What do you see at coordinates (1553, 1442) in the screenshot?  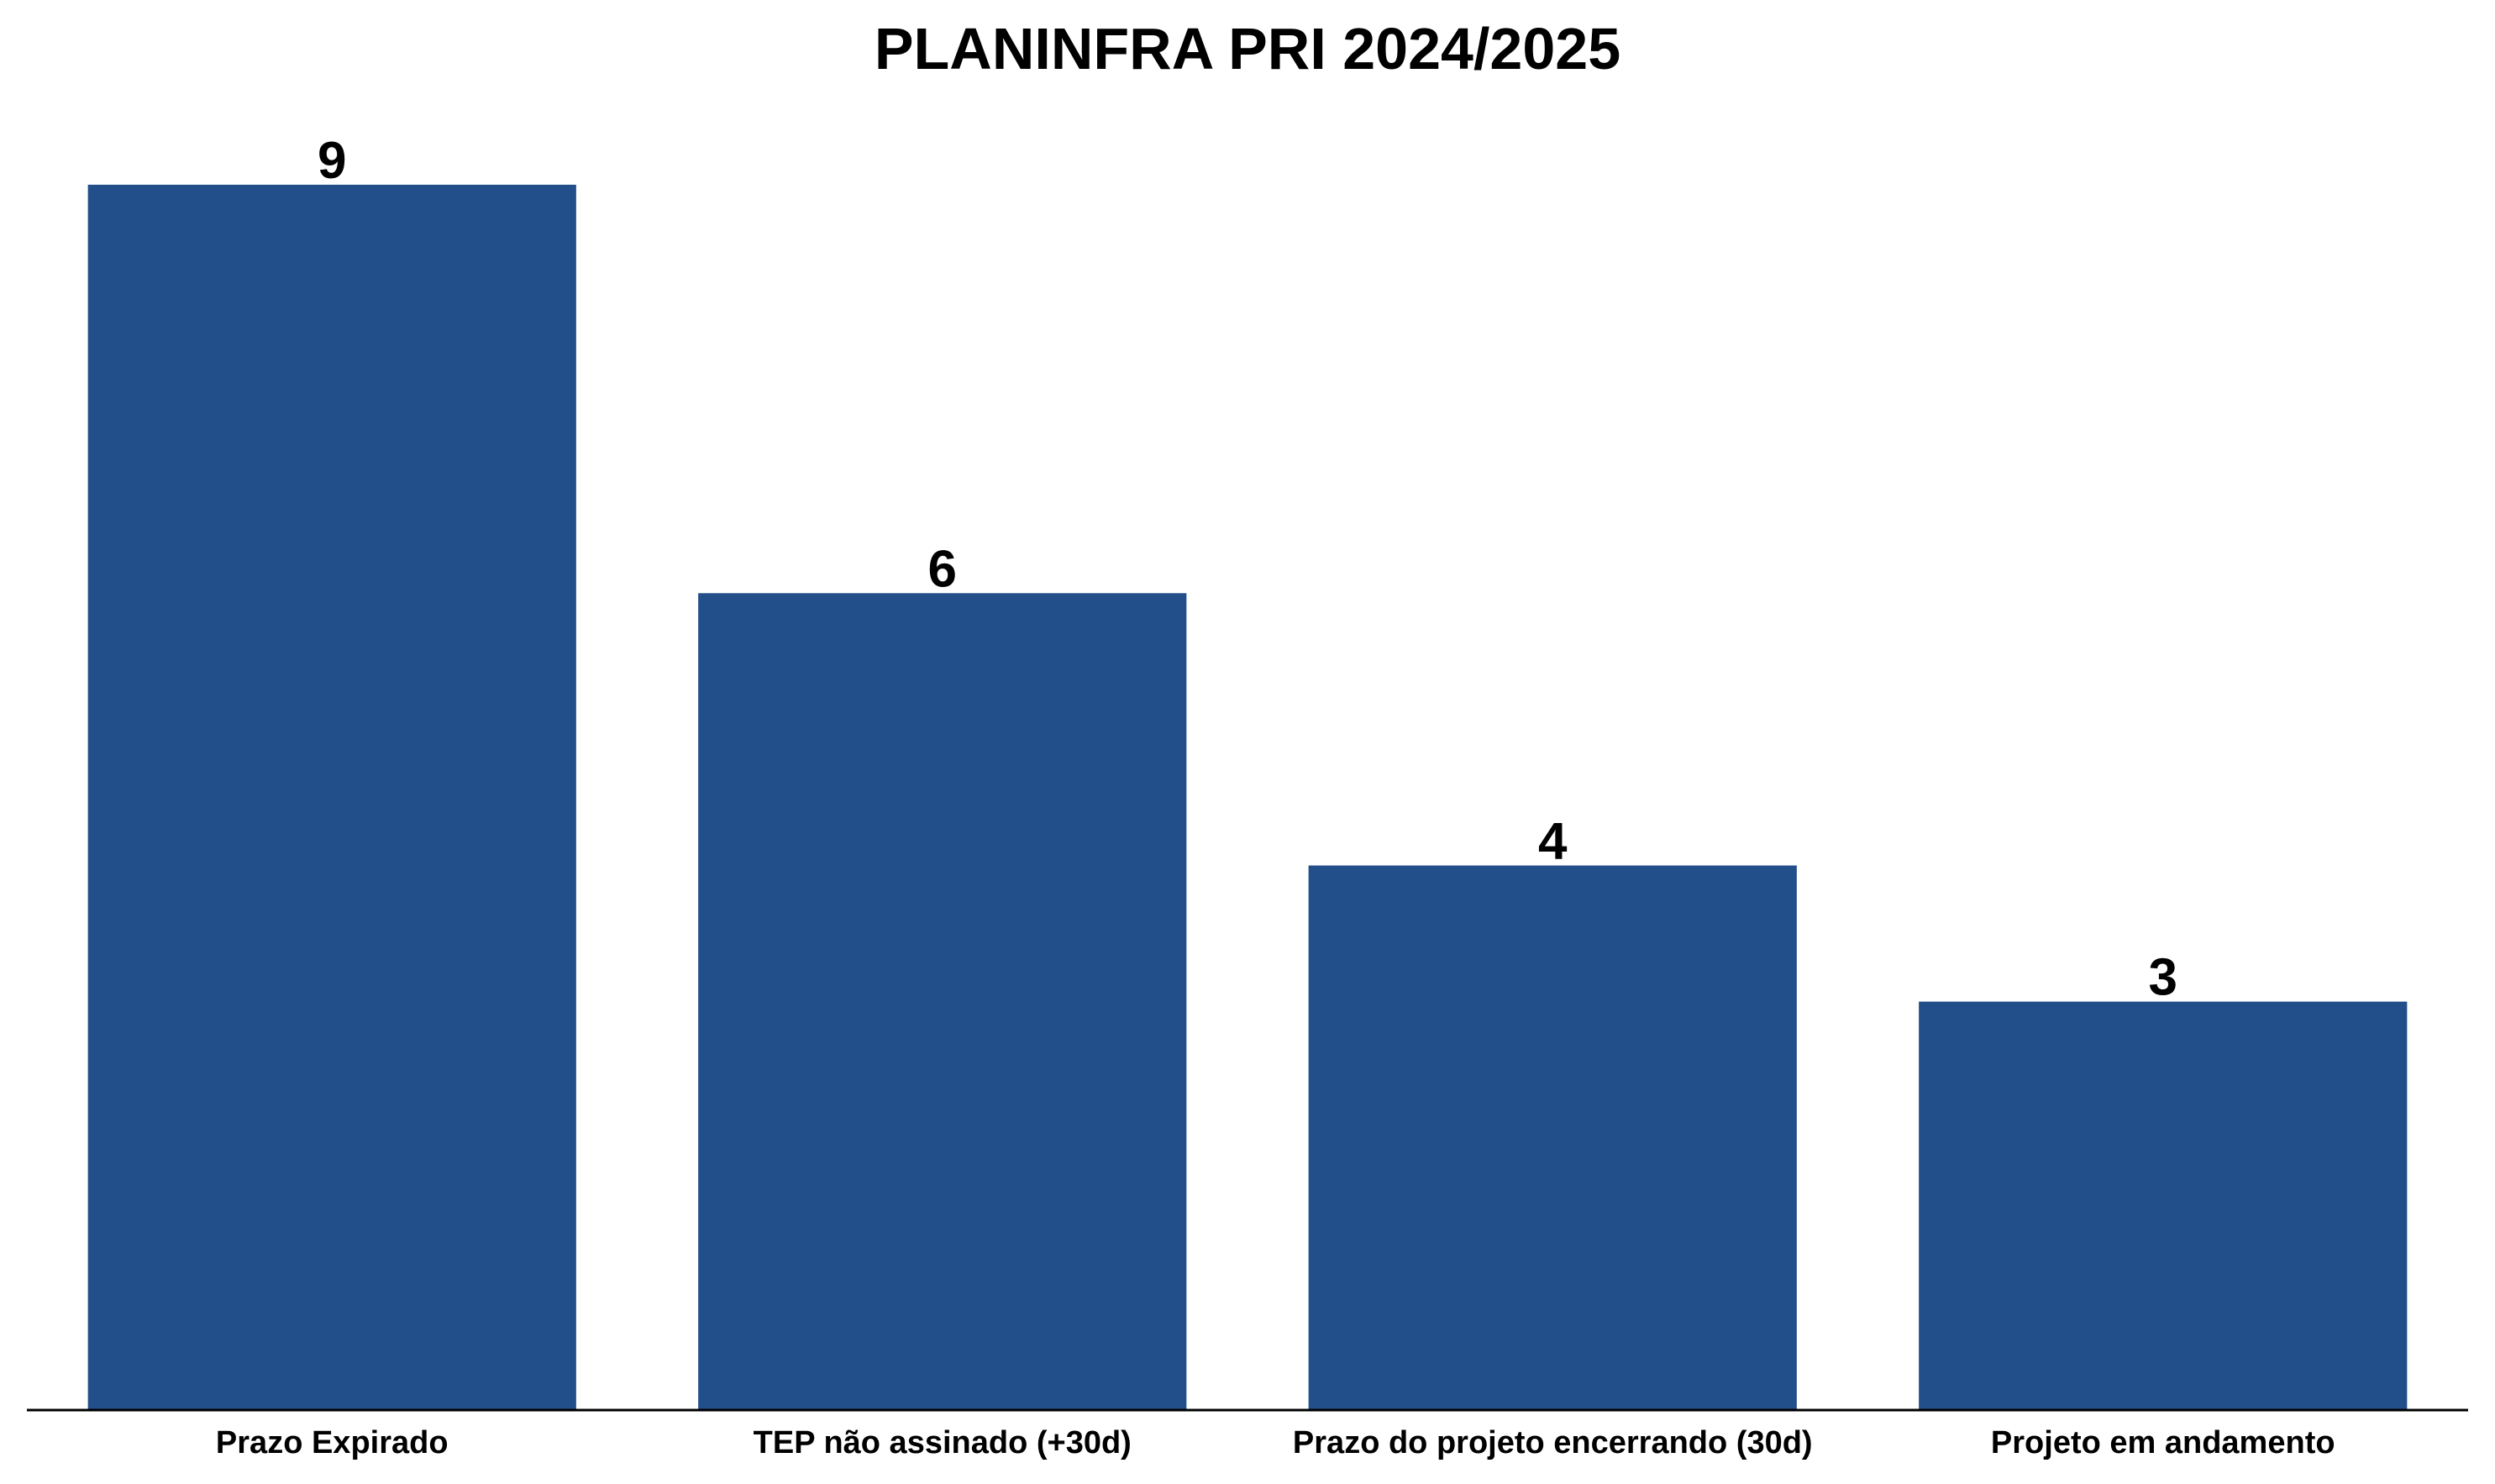 I see `x-tick-label-3: Prazo do projeto encerrando (30d)` at bounding box center [1553, 1442].